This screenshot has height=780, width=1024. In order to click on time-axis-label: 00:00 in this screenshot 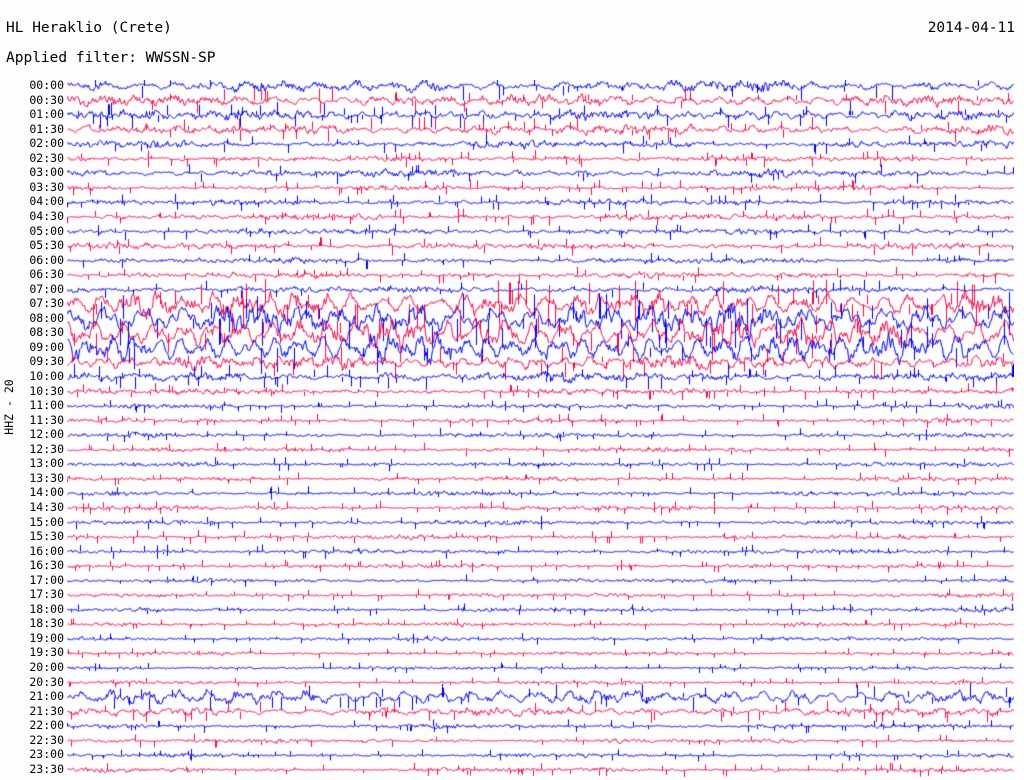, I will do `click(46, 85)`.